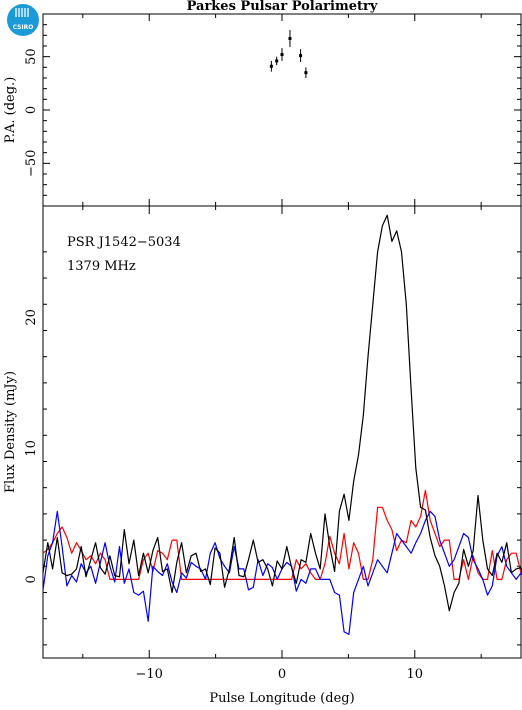 The image size is (522, 710). What do you see at coordinates (22, 12) in the screenshot?
I see `logo-mark` at bounding box center [22, 12].